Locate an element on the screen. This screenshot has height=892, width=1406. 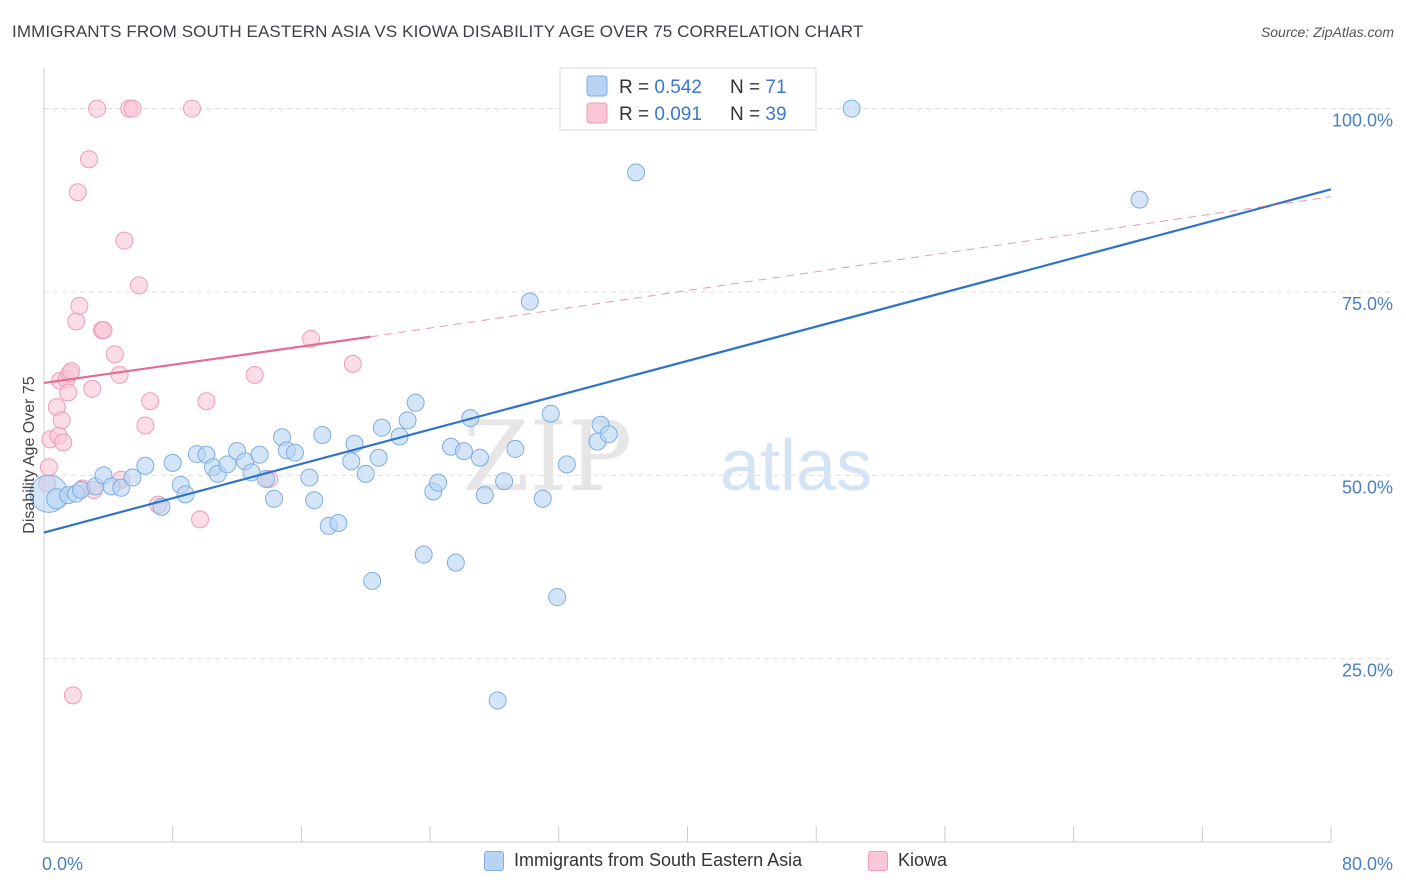
x-tick-label-max: 80.0% is located at coordinates (1367, 864).